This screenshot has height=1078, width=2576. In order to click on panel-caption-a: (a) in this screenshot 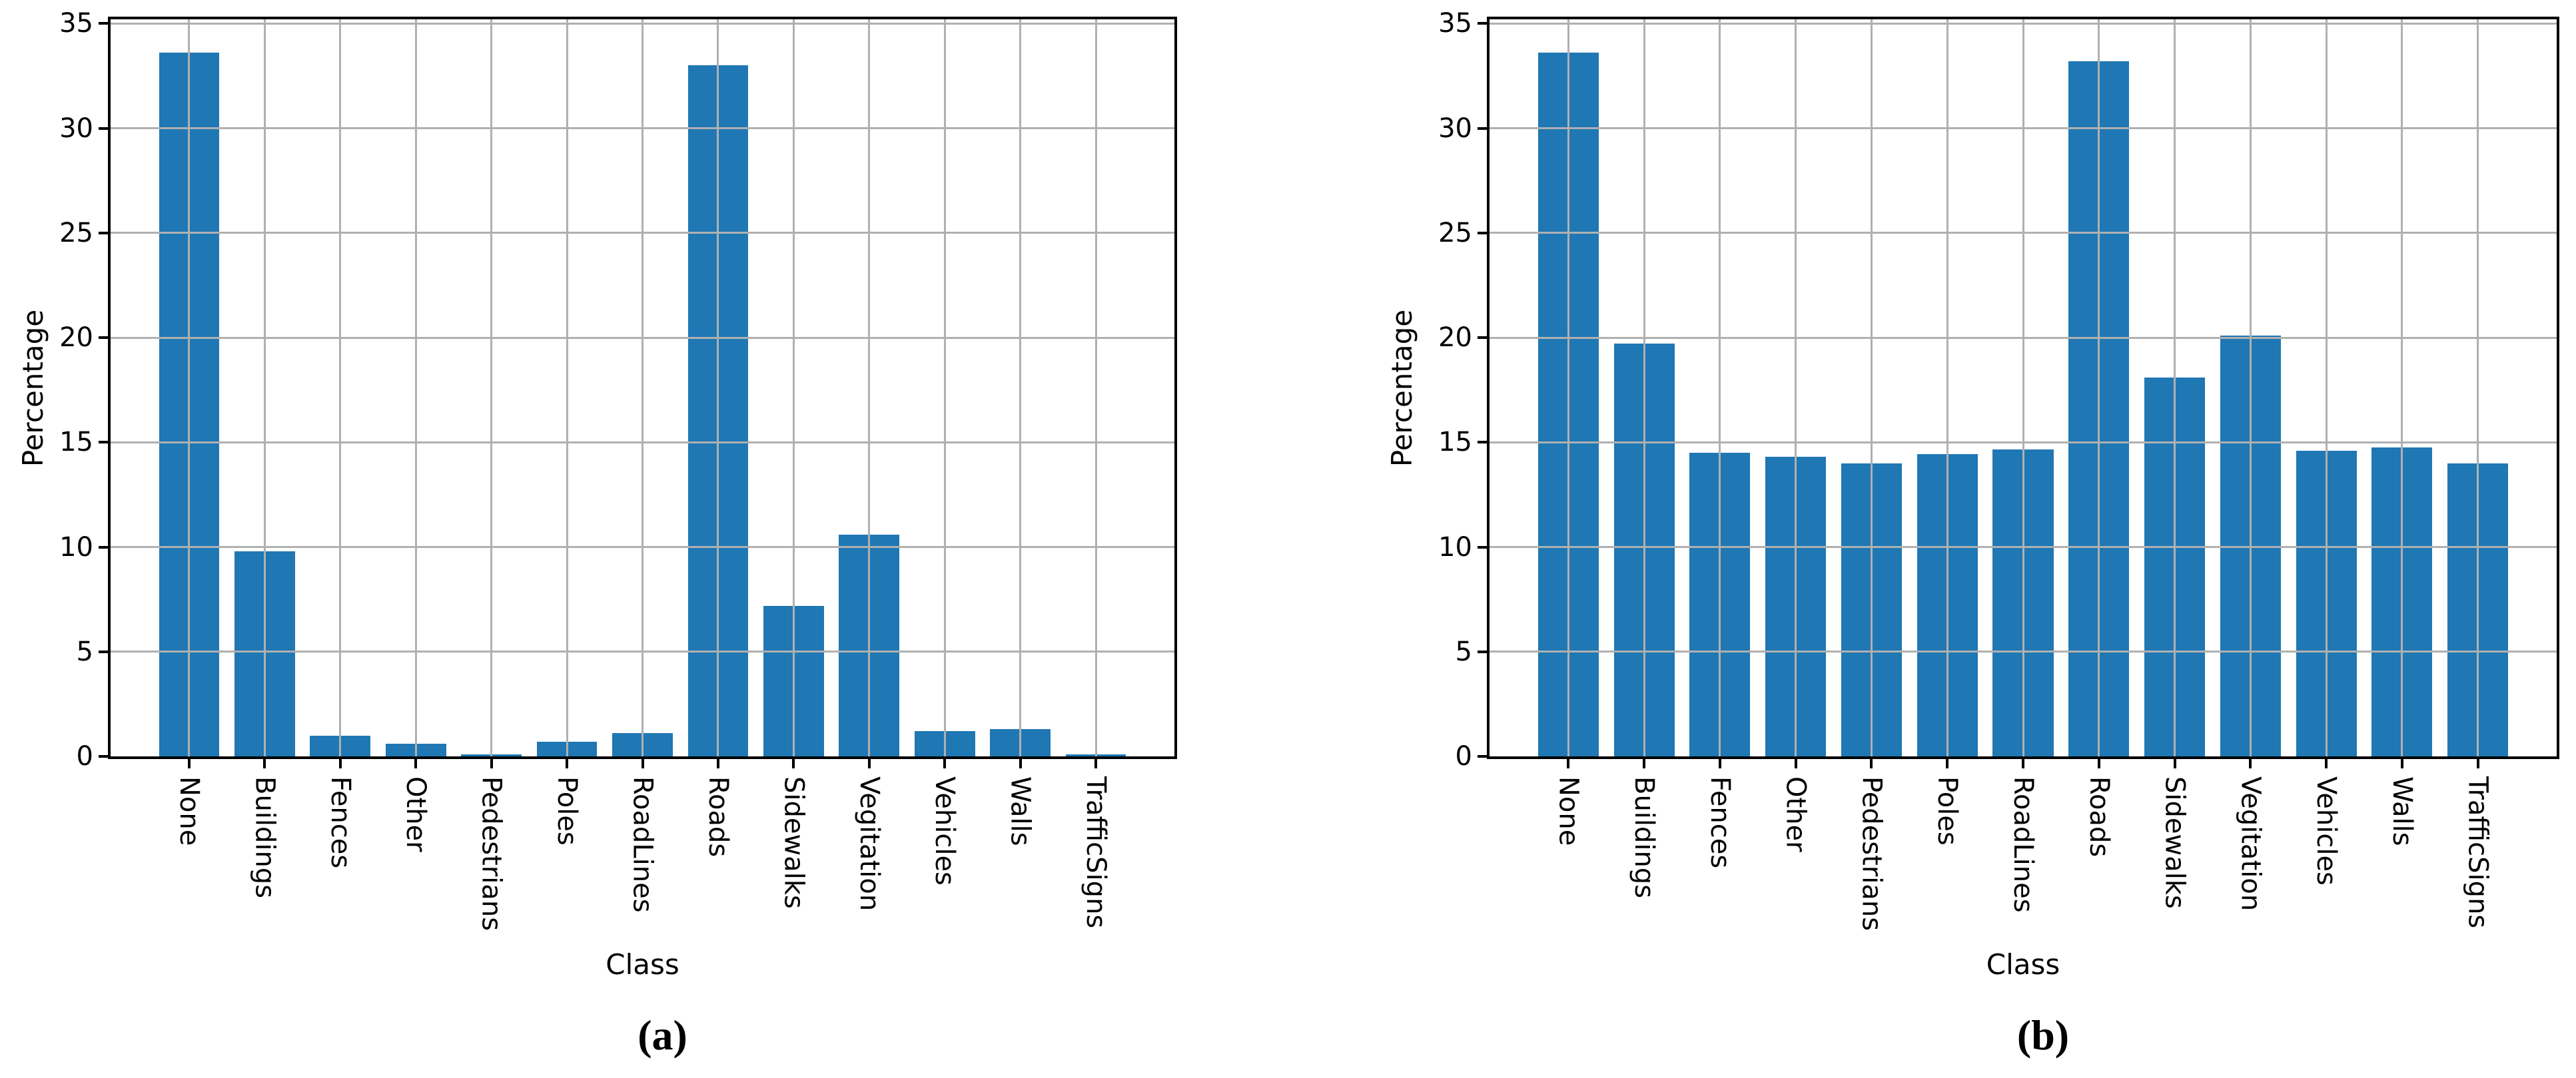, I will do `click(663, 1035)`.